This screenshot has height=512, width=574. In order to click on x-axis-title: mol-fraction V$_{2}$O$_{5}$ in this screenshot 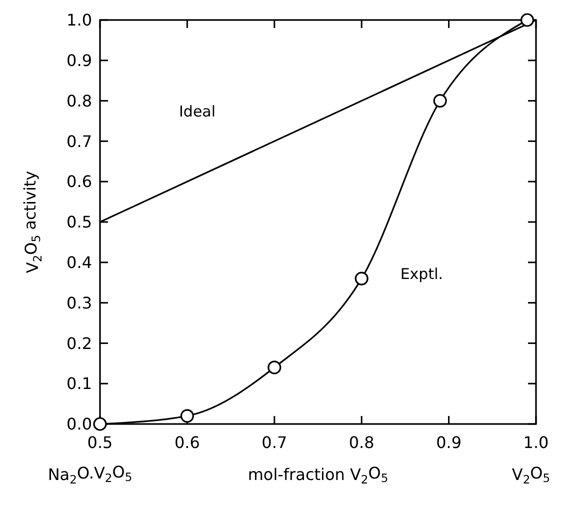, I will do `click(318, 475)`.